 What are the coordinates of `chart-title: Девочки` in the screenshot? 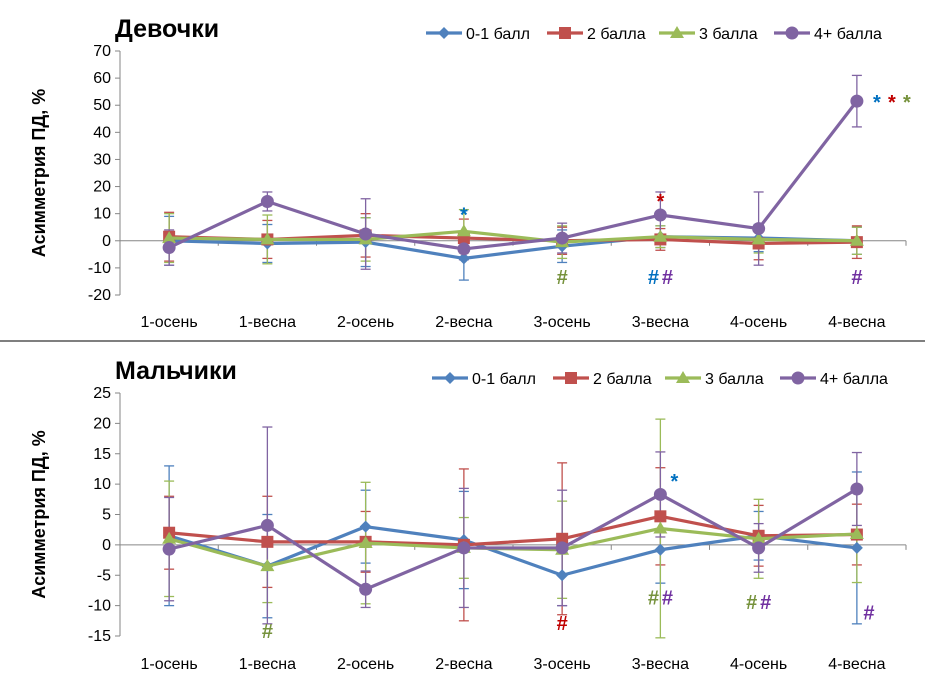 It's located at (167, 29).